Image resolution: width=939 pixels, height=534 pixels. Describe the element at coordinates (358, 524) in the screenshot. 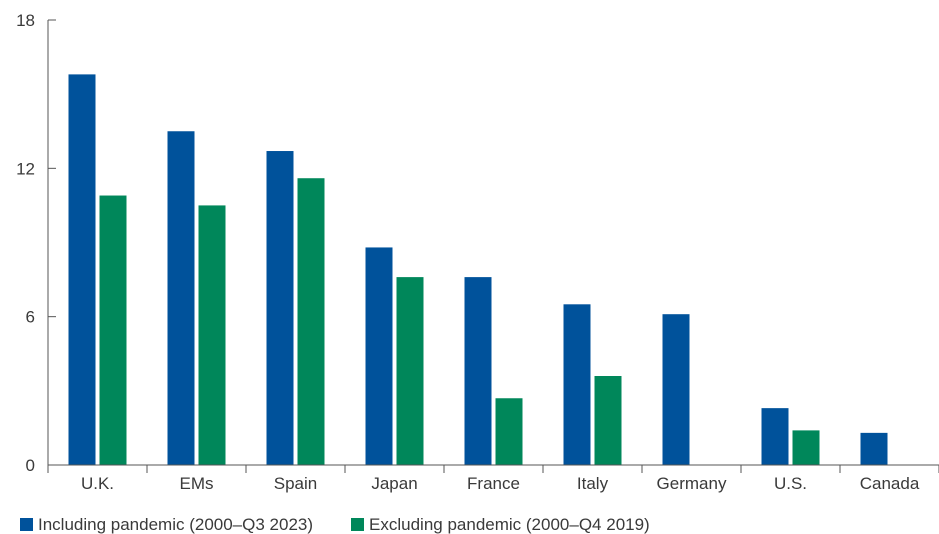

I see `legend-swatch-excluding` at that location.